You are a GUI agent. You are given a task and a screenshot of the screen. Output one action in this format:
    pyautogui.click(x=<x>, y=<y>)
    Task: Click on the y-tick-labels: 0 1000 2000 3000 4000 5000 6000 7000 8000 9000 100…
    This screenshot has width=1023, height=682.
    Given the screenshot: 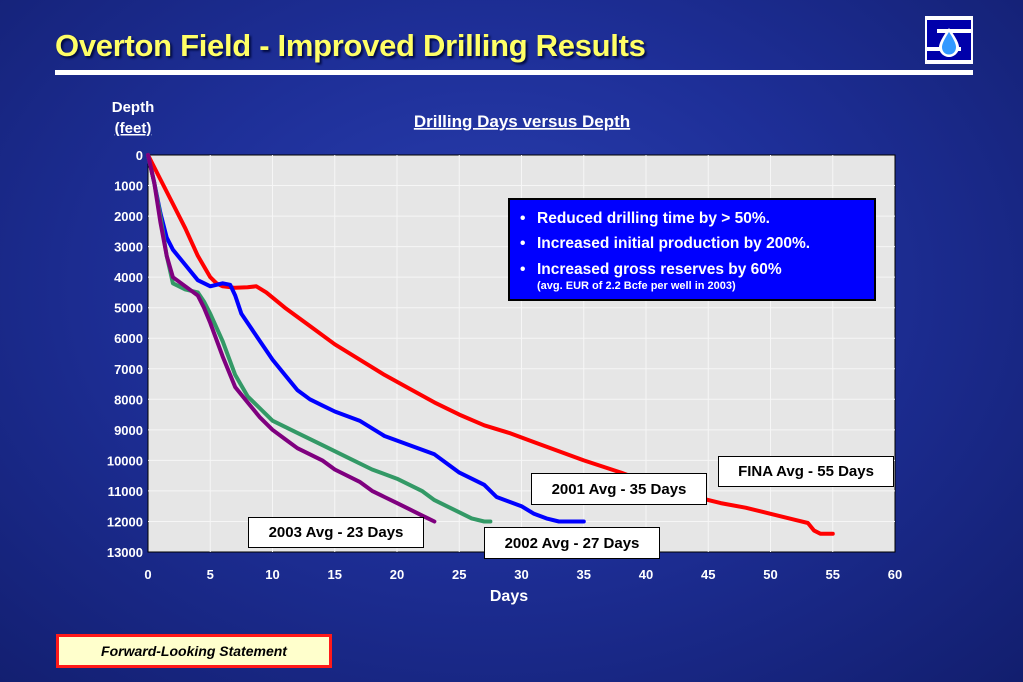 What is the action you would take?
    pyautogui.click(x=125, y=354)
    